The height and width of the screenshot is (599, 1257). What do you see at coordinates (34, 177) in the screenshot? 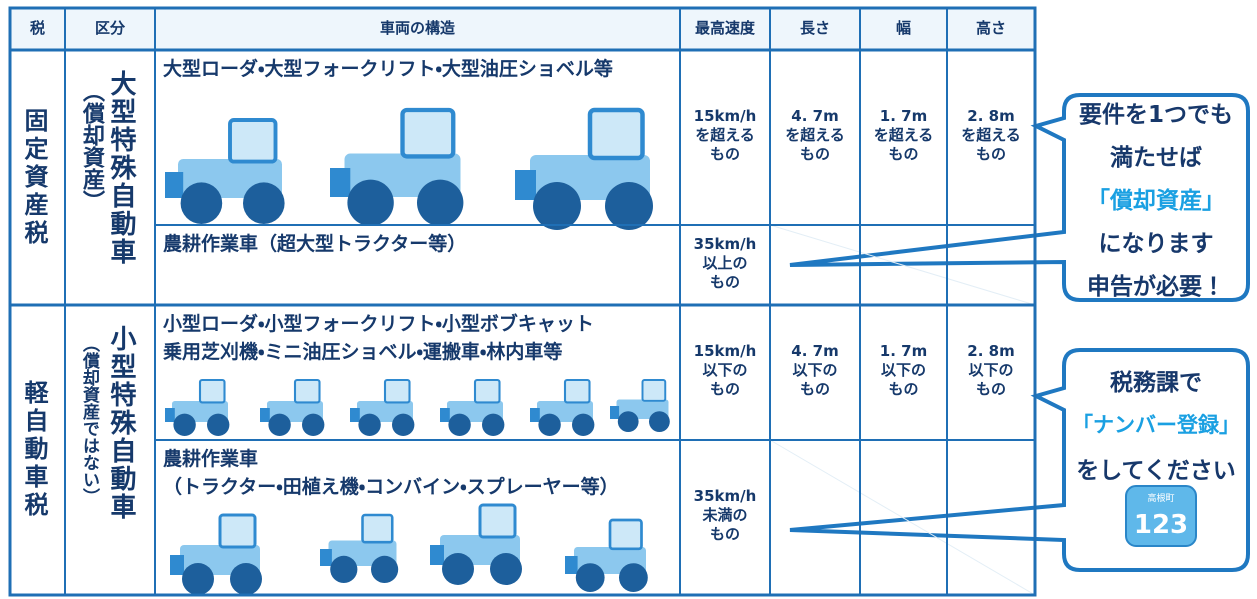
I see `tax-name: 固定資産税` at bounding box center [34, 177].